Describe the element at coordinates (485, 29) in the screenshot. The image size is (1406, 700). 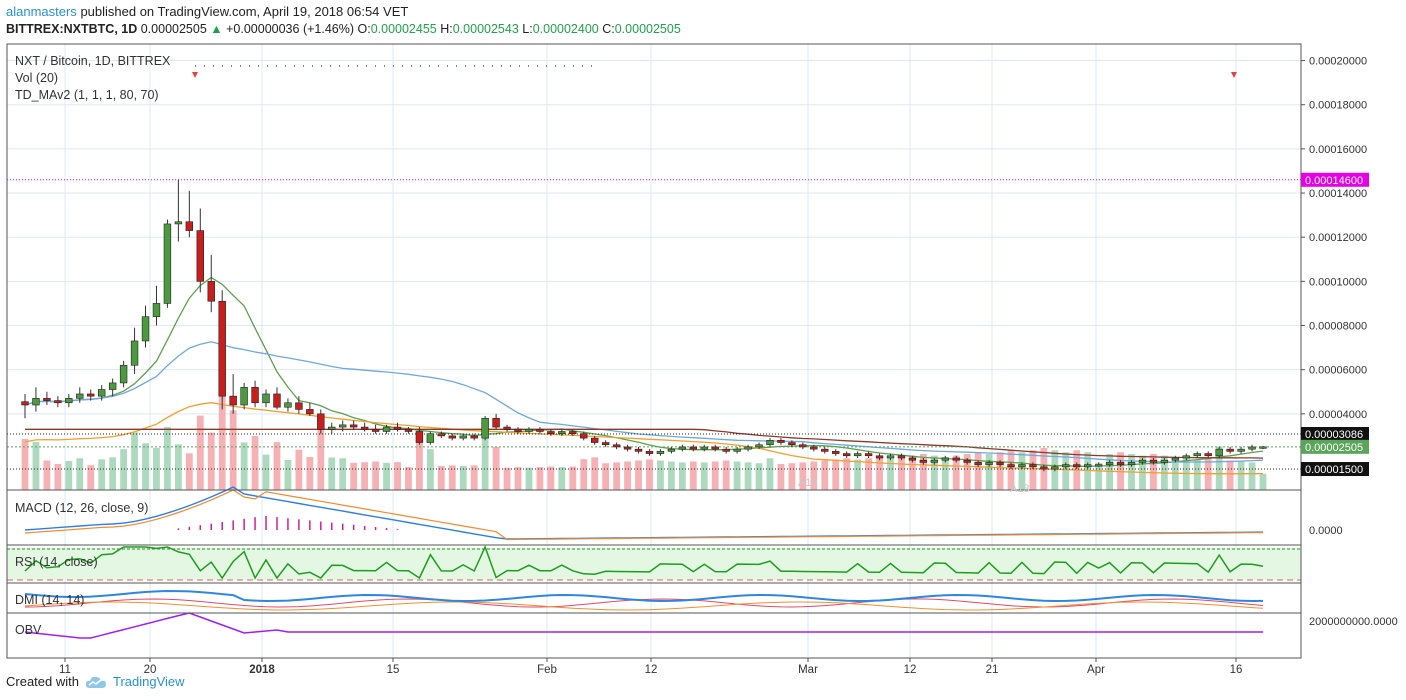
I see `high-value: 0.00002543` at that location.